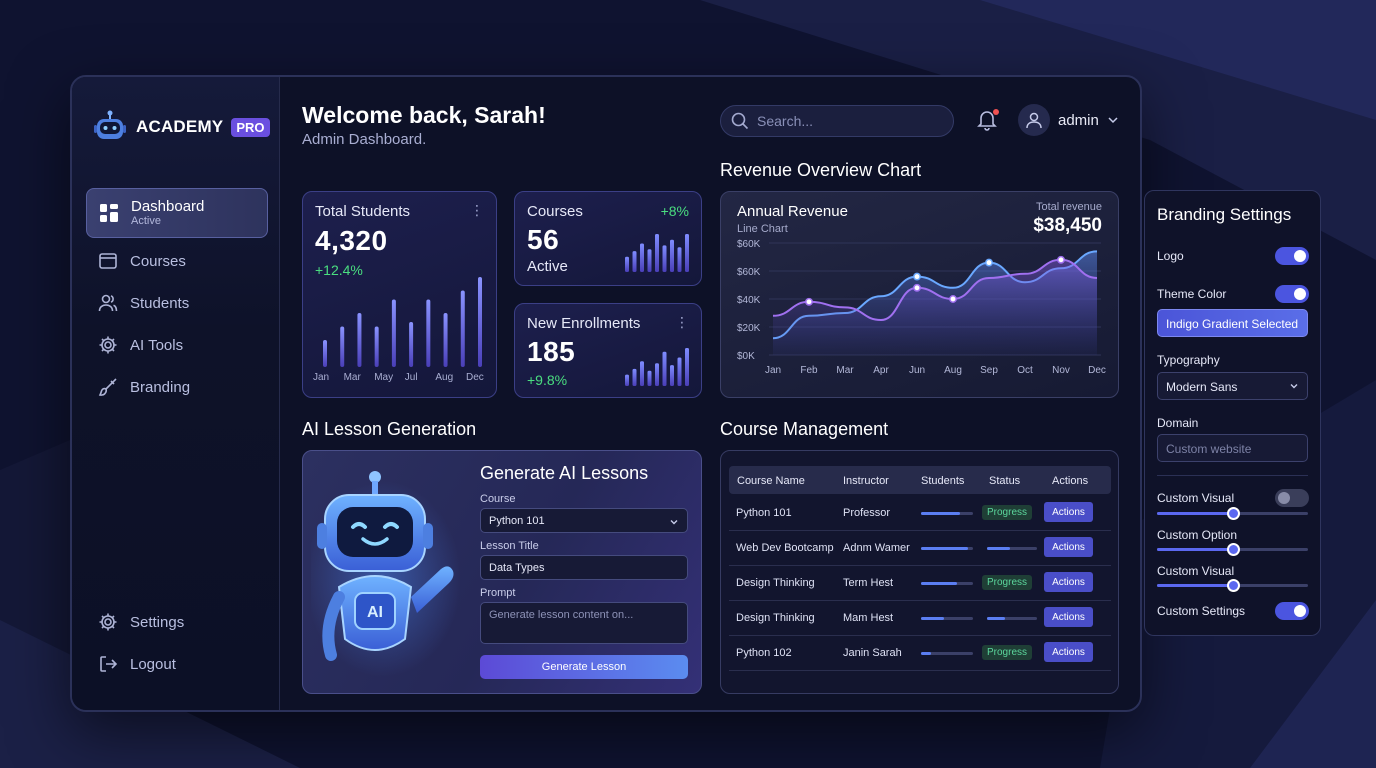  What do you see at coordinates (1196, 571) in the screenshot?
I see `custom-visual-2-label: Custom Visual` at bounding box center [1196, 571].